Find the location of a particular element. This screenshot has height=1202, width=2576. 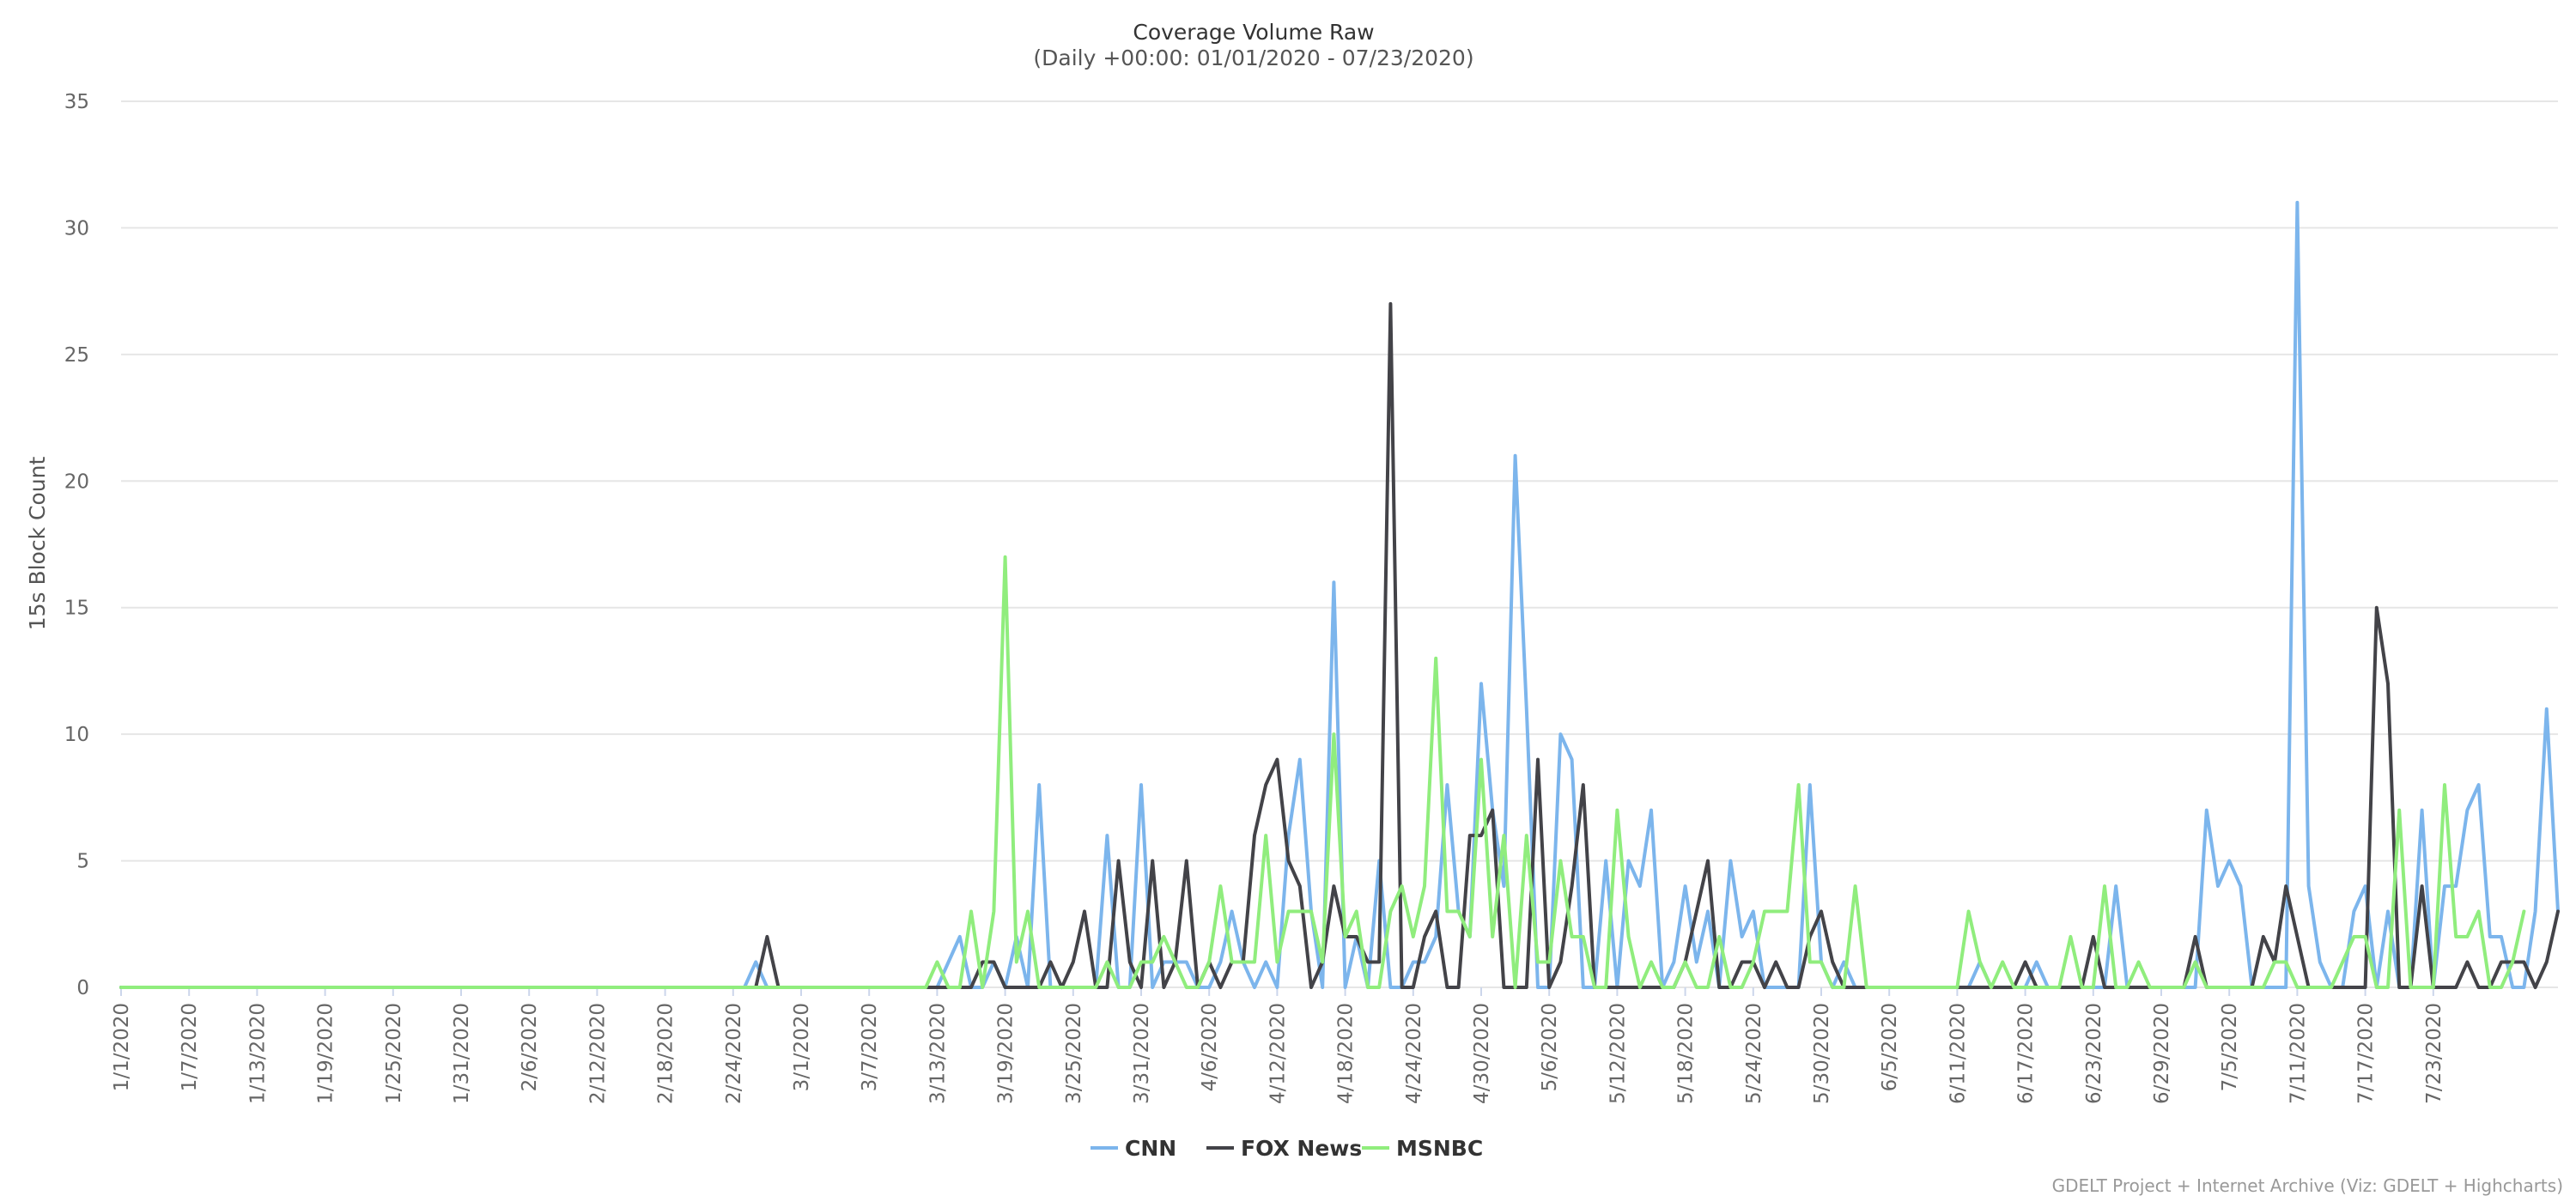

x-tick-label: 7/17/2020 is located at coordinates (2367, 1053).